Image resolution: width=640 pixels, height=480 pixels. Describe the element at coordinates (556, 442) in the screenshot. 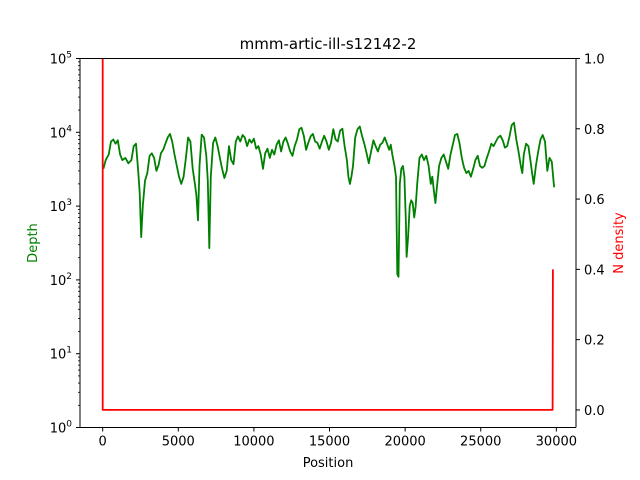

I see `x-tick-label: 30000` at that location.